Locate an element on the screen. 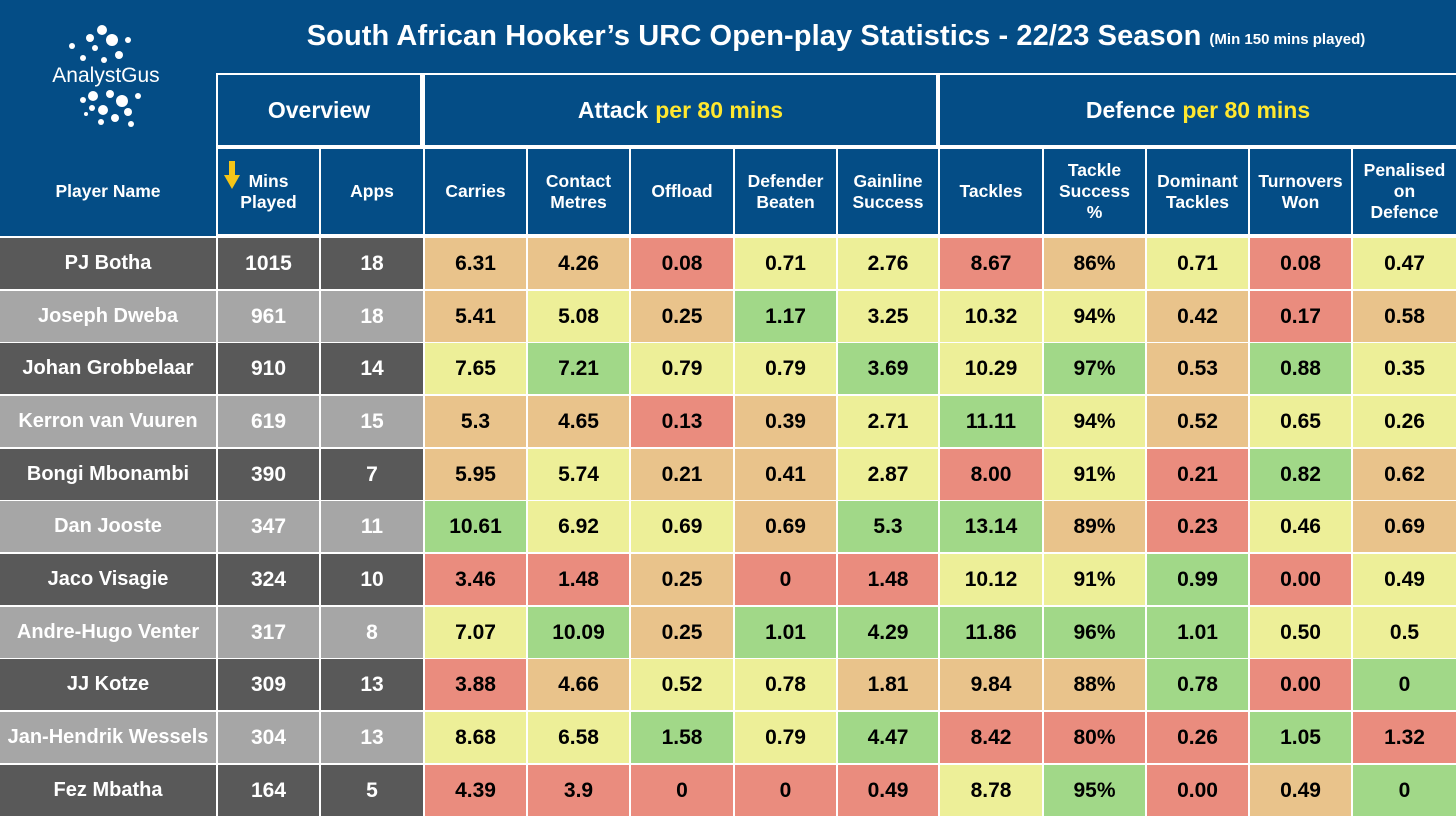  gainline-success-value: 2.71 is located at coordinates (888, 421).